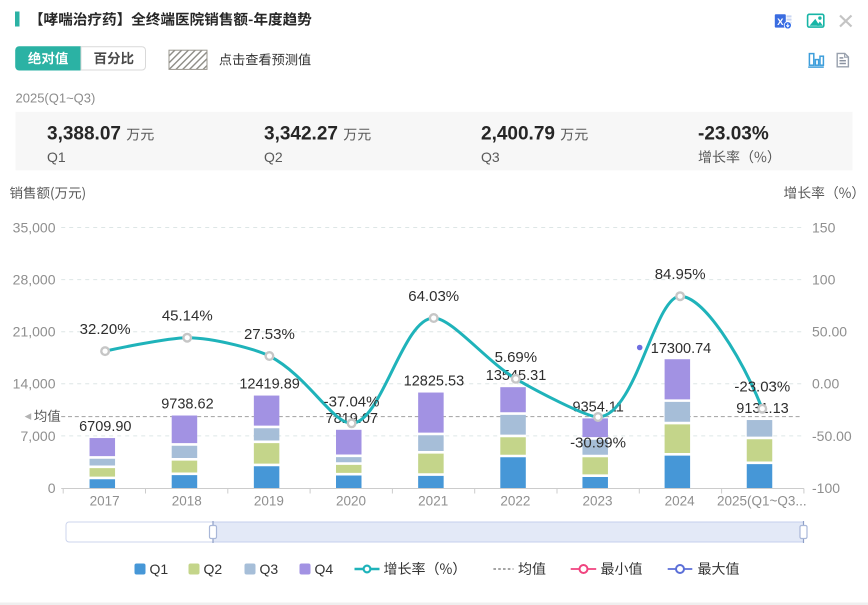 The height and width of the screenshot is (605, 868). I want to click on svg-text: -50.00, so click(832, 436).